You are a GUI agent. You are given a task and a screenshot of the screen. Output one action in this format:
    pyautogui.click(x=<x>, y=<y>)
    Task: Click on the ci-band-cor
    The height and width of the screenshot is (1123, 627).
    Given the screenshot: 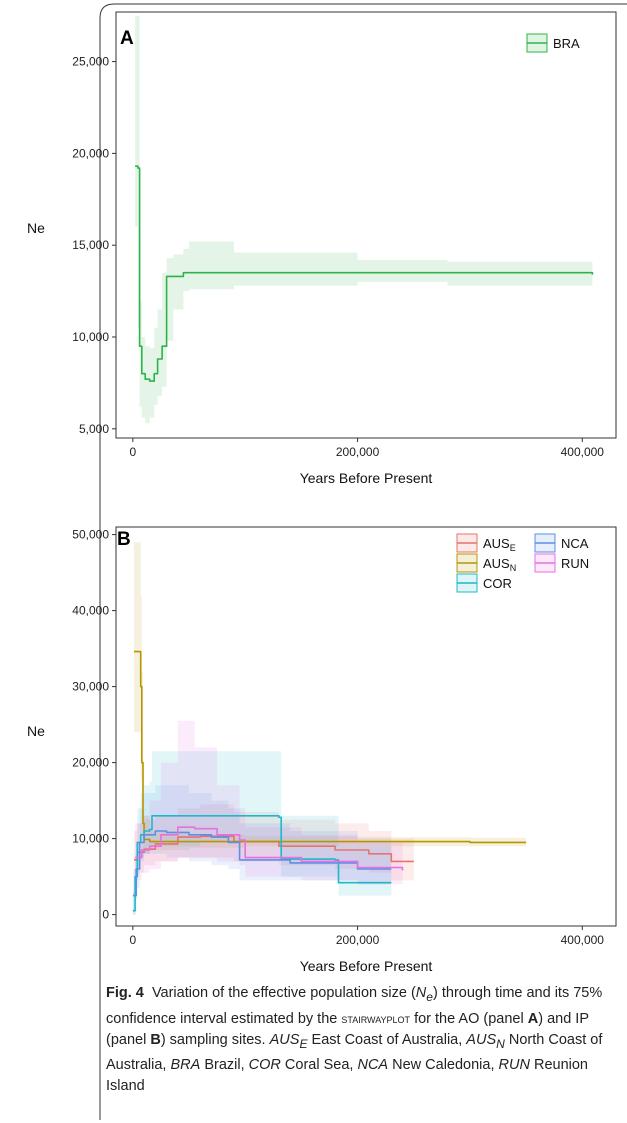 What is the action you would take?
    pyautogui.click(x=262, y=833)
    